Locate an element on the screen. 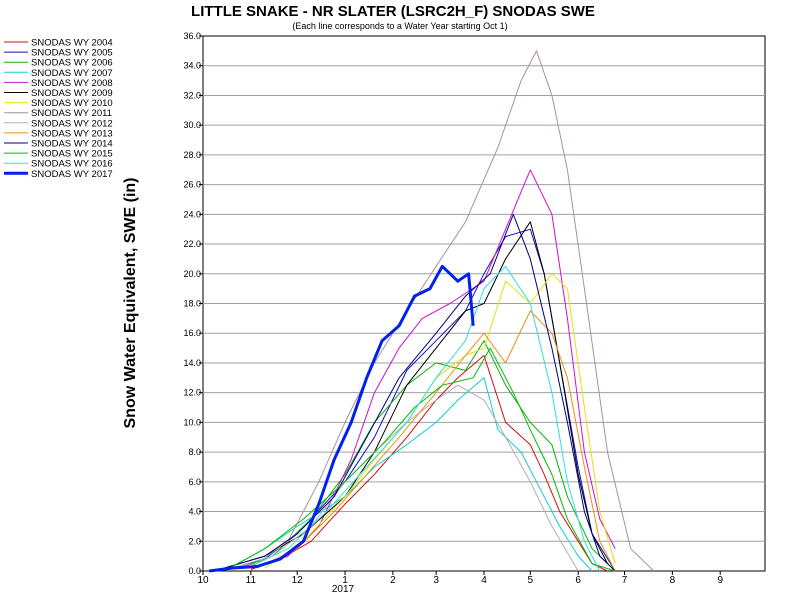 The height and width of the screenshot is (600, 800). y-tick-label: 16.0 is located at coordinates (192, 333).